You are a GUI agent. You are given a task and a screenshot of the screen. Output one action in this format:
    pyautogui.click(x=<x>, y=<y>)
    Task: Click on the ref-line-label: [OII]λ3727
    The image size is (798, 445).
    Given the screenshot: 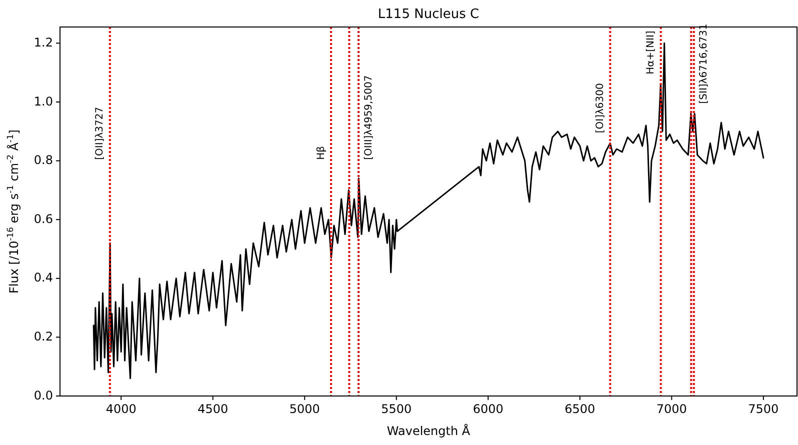 What is the action you would take?
    pyautogui.click(x=100, y=133)
    